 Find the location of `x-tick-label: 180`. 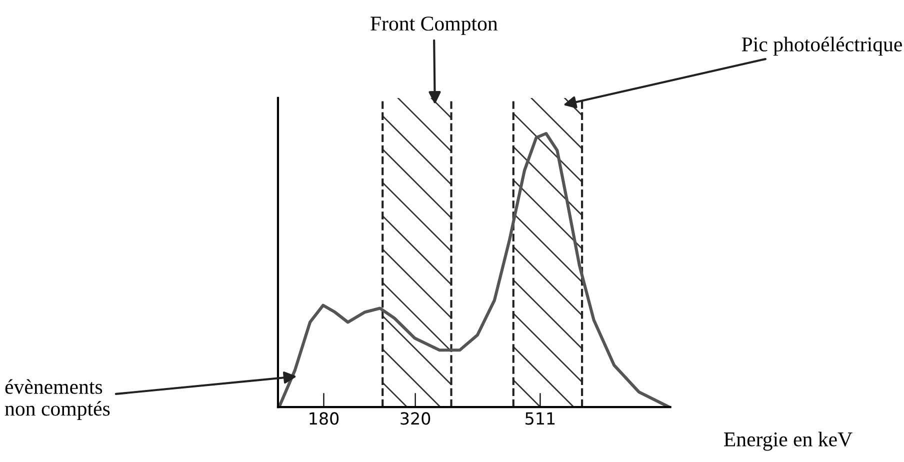

x-tick-label: 180 is located at coordinates (324, 418).